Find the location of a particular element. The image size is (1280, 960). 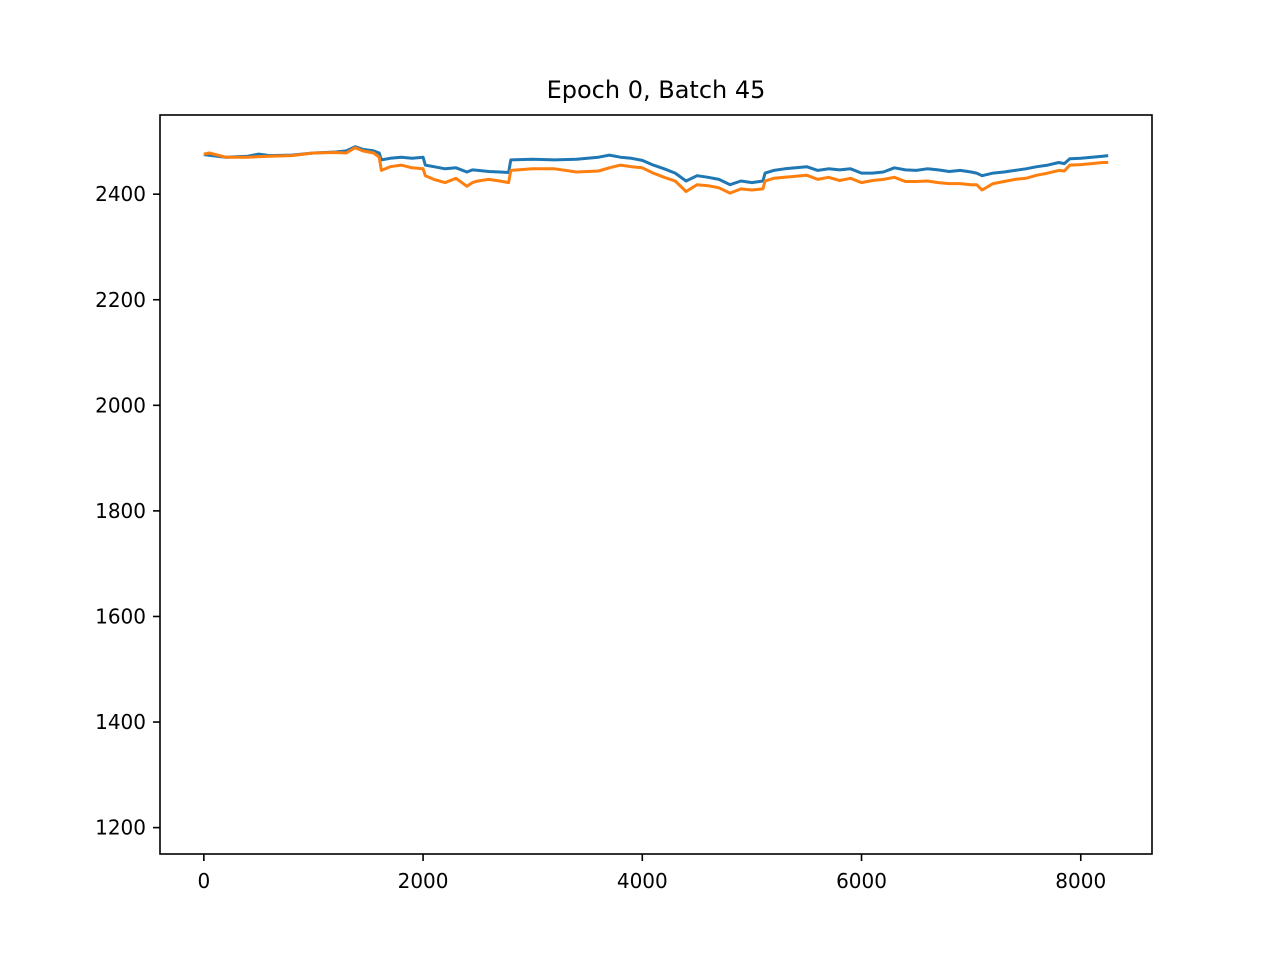

series-layer is located at coordinates (656, 170).